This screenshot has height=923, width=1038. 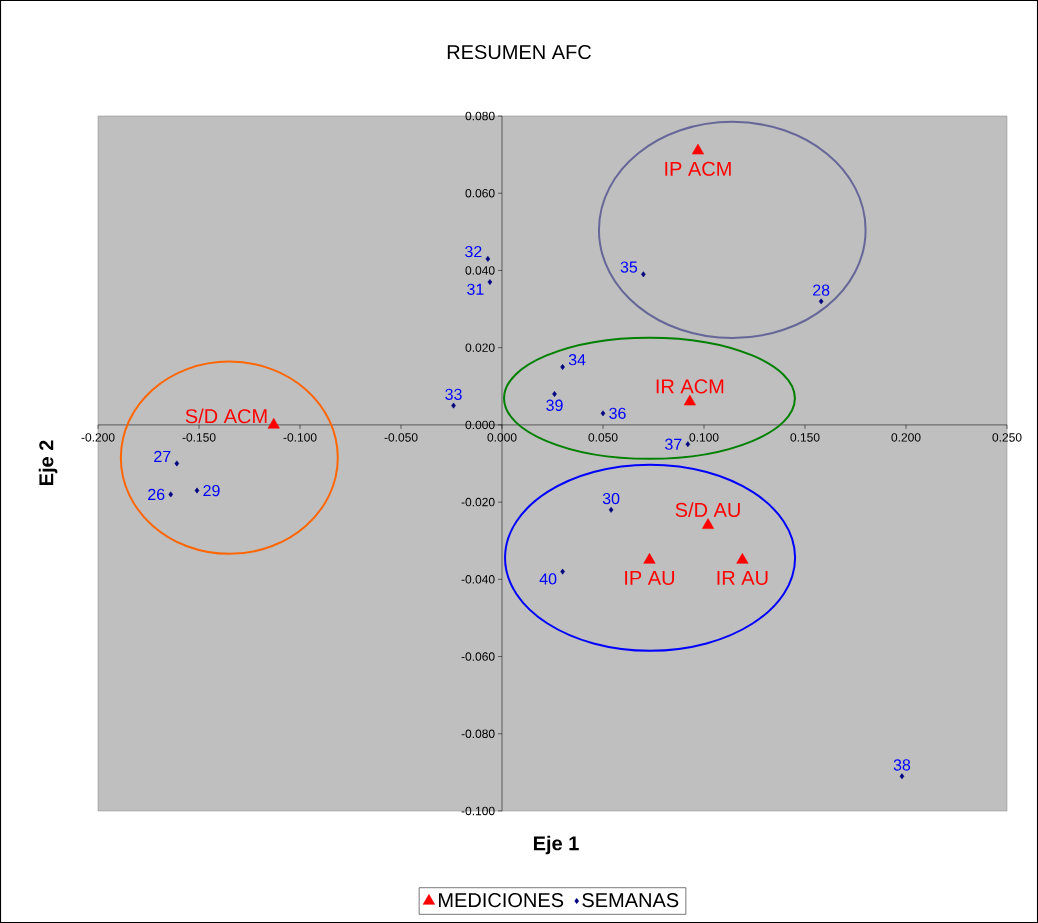 I want to click on annotation: 35, so click(x=629, y=267).